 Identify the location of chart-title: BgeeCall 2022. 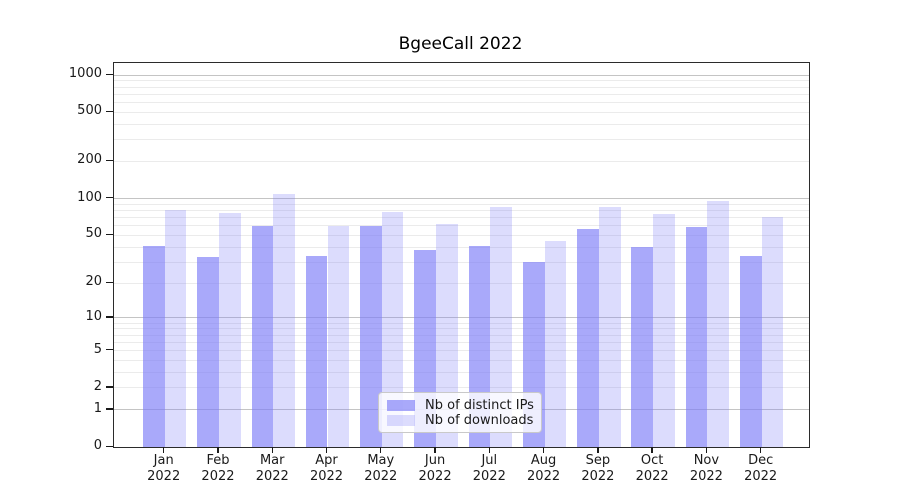
(460, 44).